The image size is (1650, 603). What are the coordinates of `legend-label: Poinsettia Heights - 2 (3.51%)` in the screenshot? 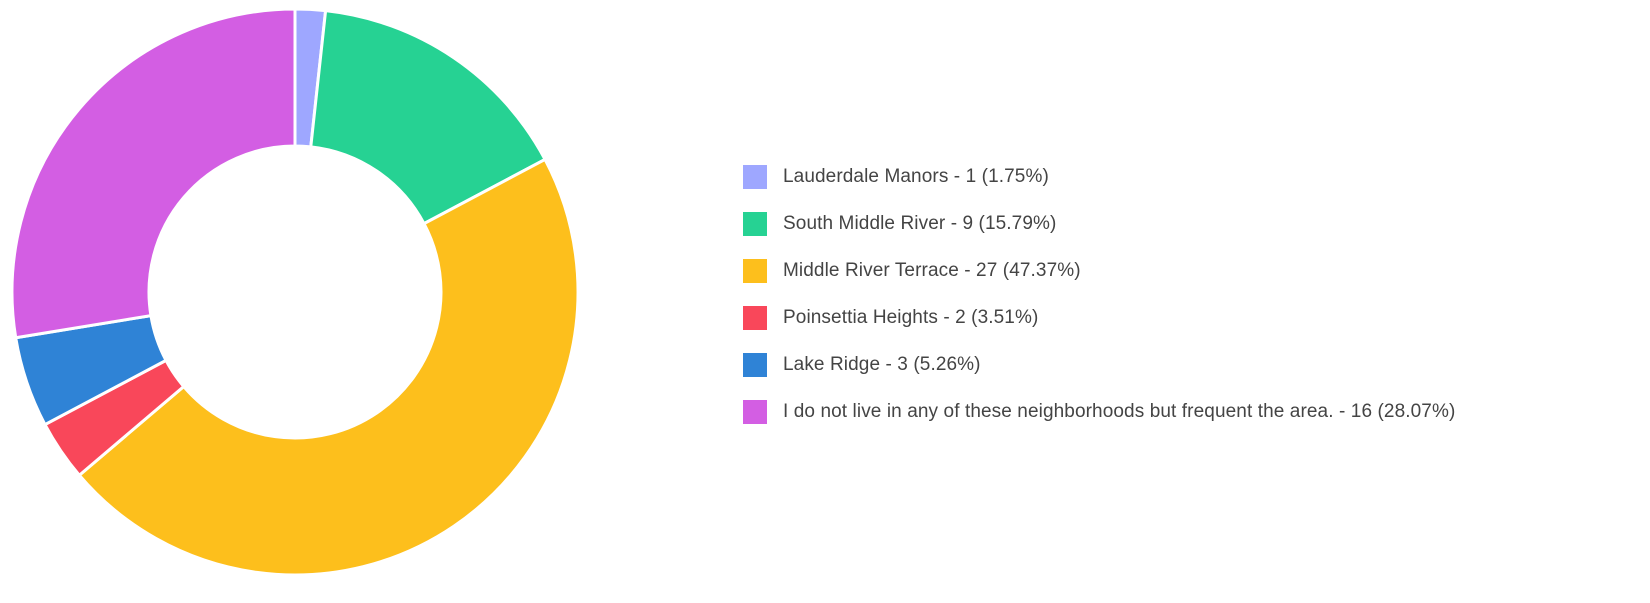 It's located at (911, 317).